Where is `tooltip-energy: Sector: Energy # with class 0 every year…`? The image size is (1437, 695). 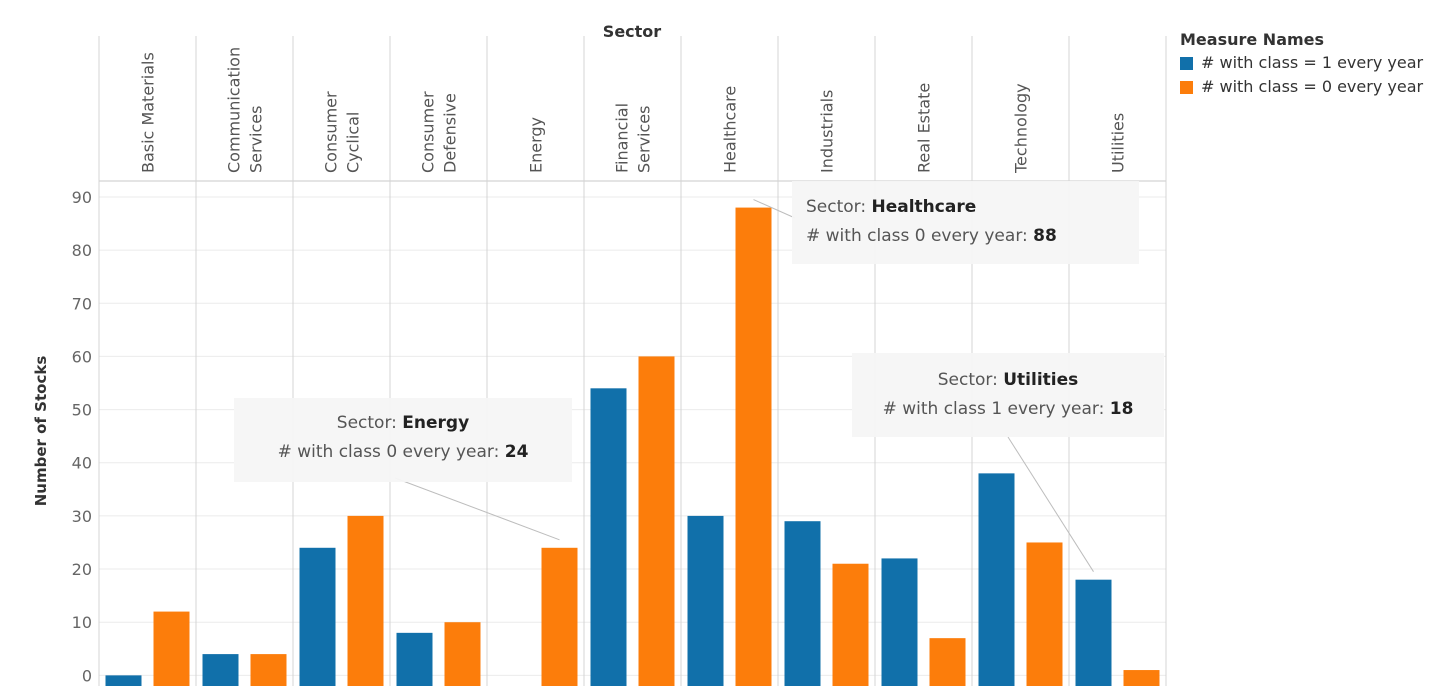 tooltip-energy: Sector: Energy # with class 0 every year… is located at coordinates (403, 440).